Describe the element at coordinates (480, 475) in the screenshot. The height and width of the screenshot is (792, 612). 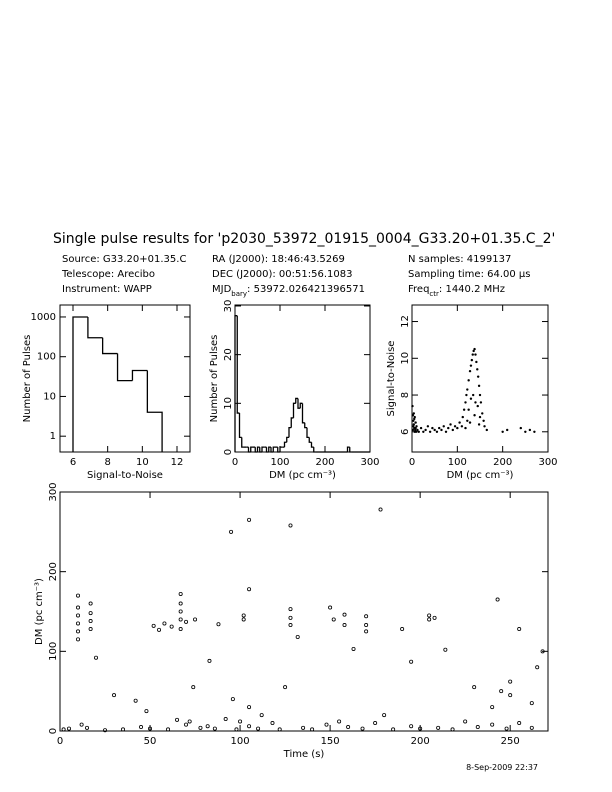
I see `x-axis-label: DM (pc cm⁻³)` at that location.